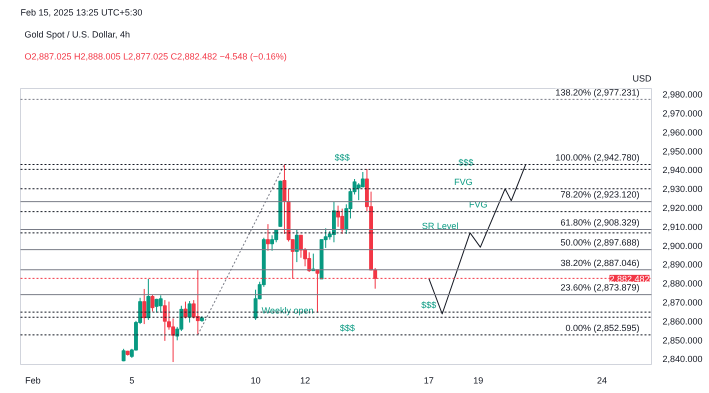 The width and height of the screenshot is (709, 393). I want to click on chart-subtitle: Feb 15, 2025 13:25 UTC+5:30, so click(81, 13).